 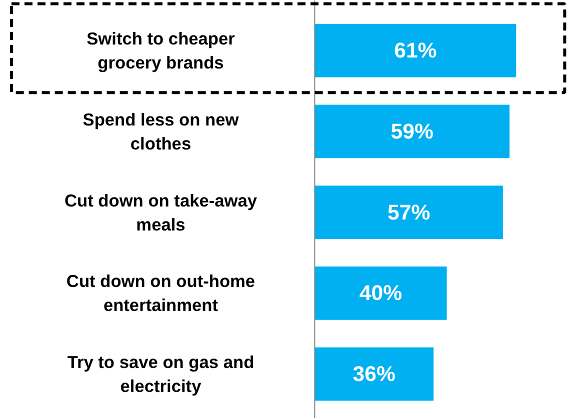 I want to click on data-label: 36%, so click(x=374, y=374).